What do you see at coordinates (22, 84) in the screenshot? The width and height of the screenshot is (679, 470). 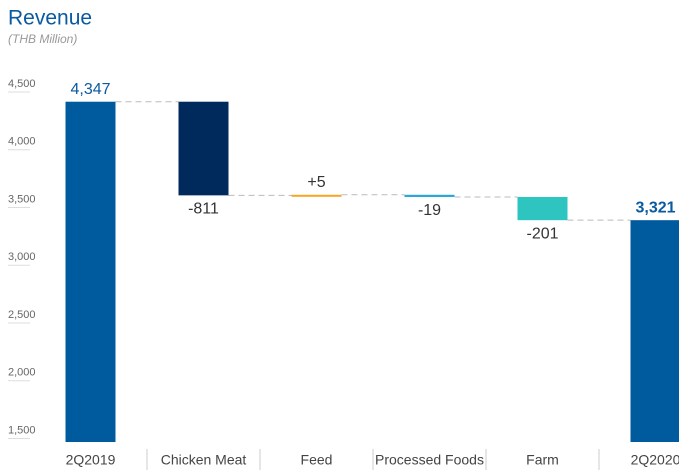 I see `y-tick-label: 4,500` at bounding box center [22, 84].